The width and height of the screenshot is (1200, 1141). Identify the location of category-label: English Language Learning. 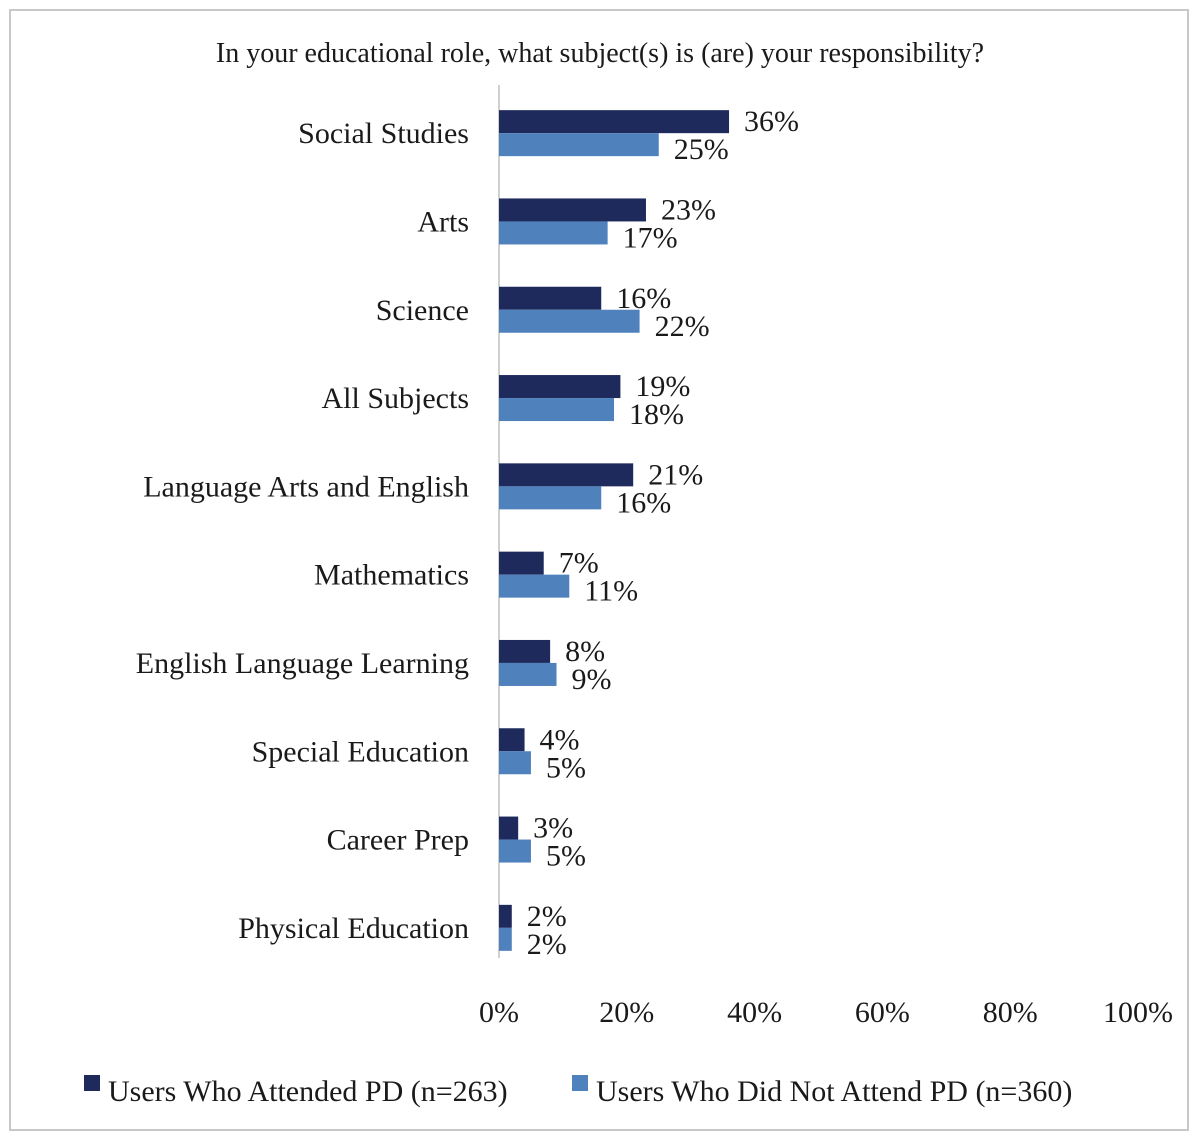
(302, 663).